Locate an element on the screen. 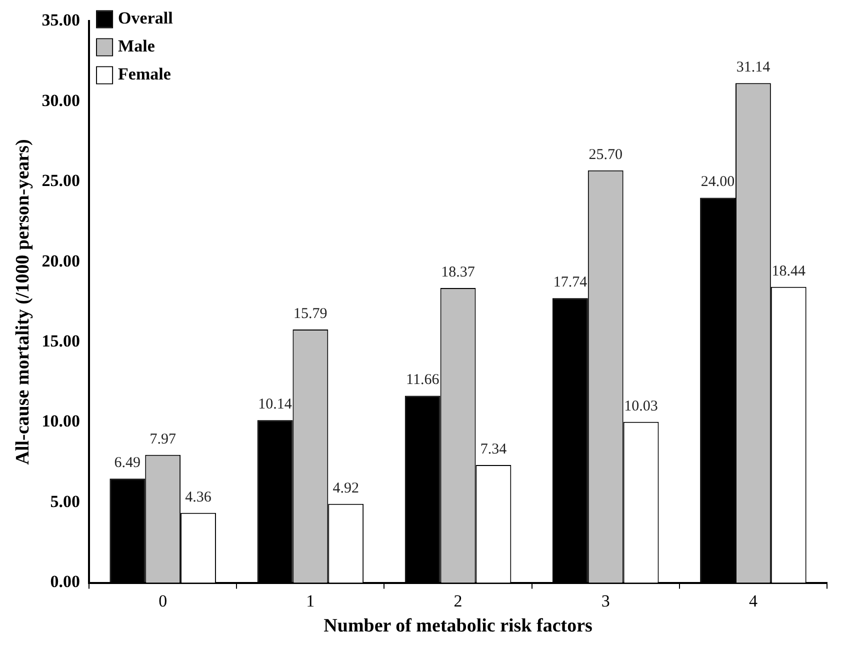 This screenshot has width=843, height=650. y-tick-label: 35.00 is located at coordinates (61, 20).